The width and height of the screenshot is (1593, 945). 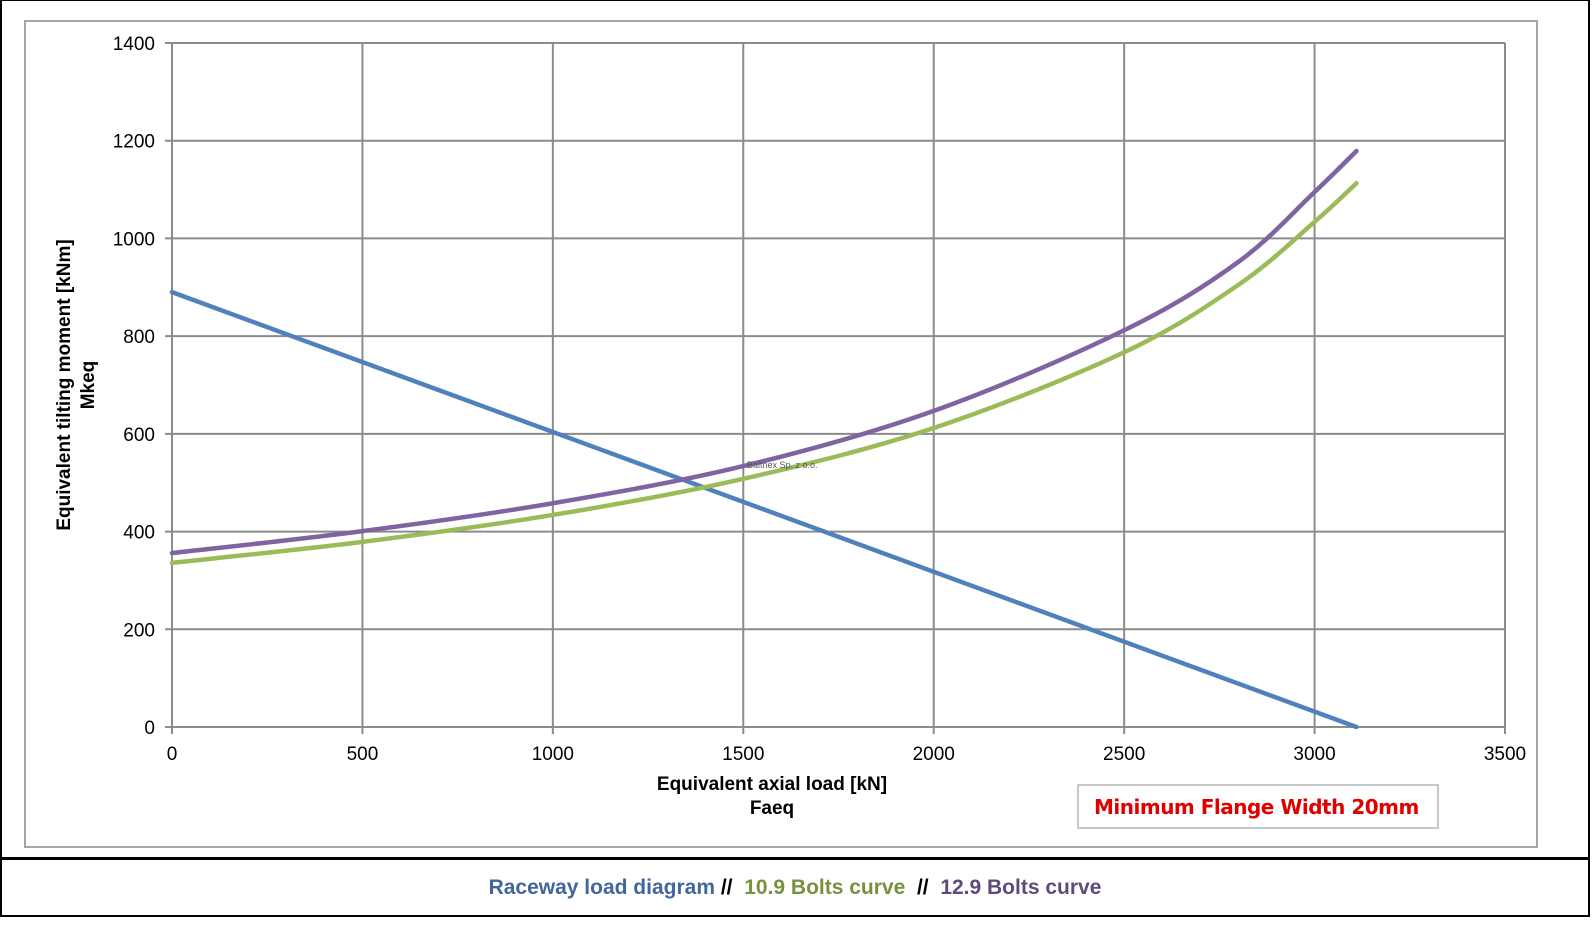 What do you see at coordinates (134, 44) in the screenshot?
I see `y-tick-label: 1400` at bounding box center [134, 44].